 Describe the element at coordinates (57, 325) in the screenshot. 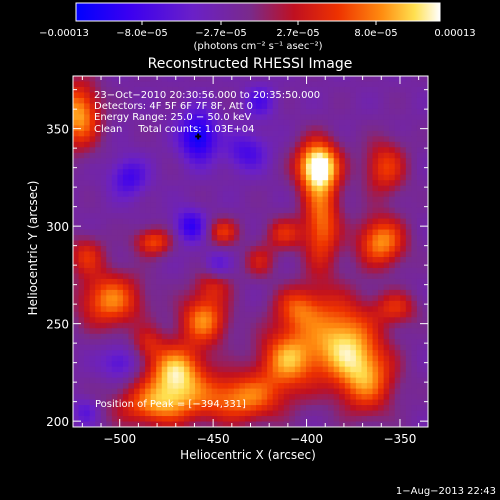

I see `y-tick-label: 250` at that location.